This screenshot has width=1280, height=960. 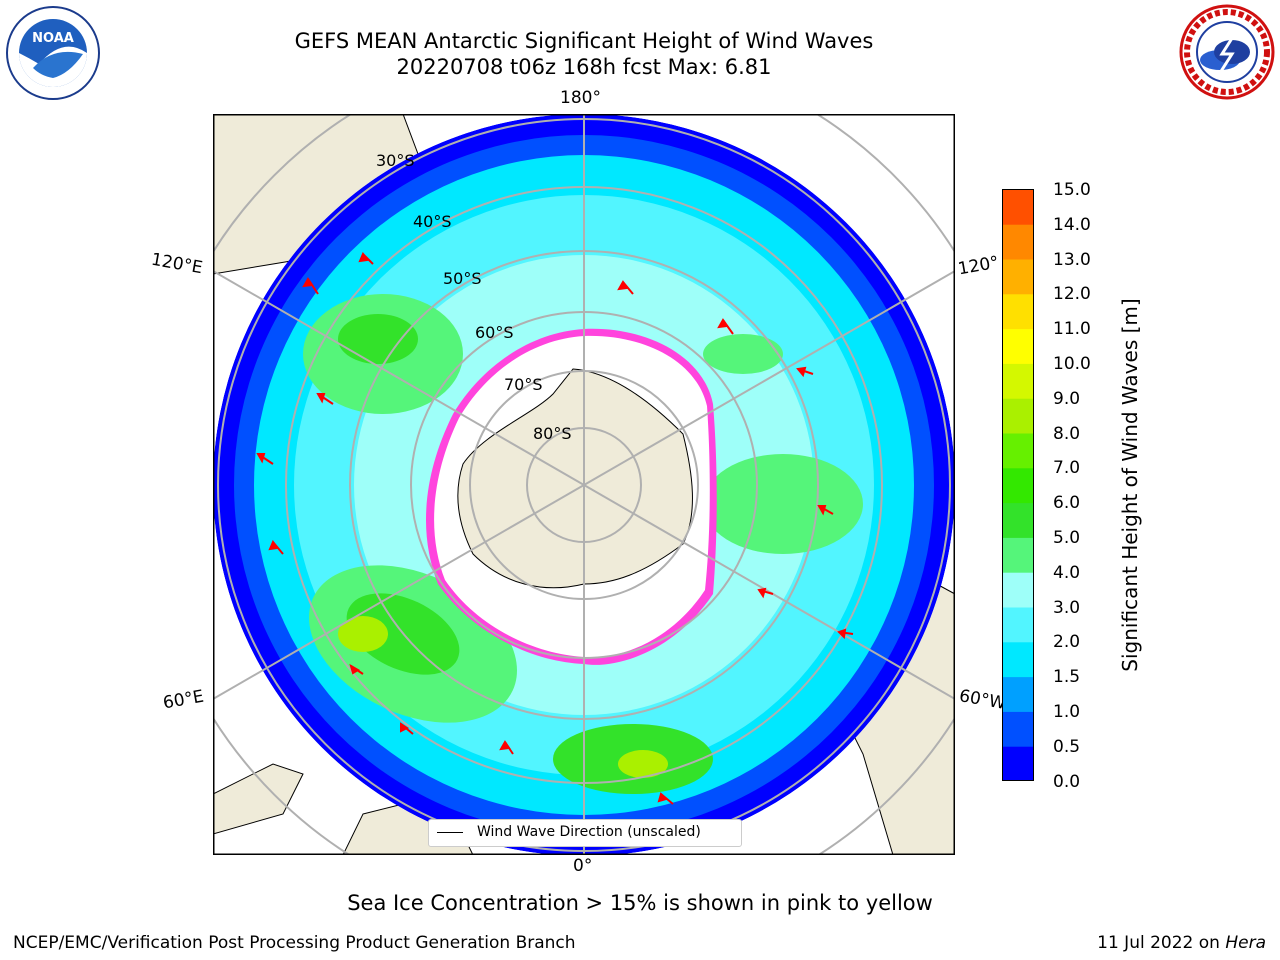 What do you see at coordinates (1130, 485) in the screenshot?
I see `colorbar-label: Significant Height of Wind Waves [m]` at bounding box center [1130, 485].